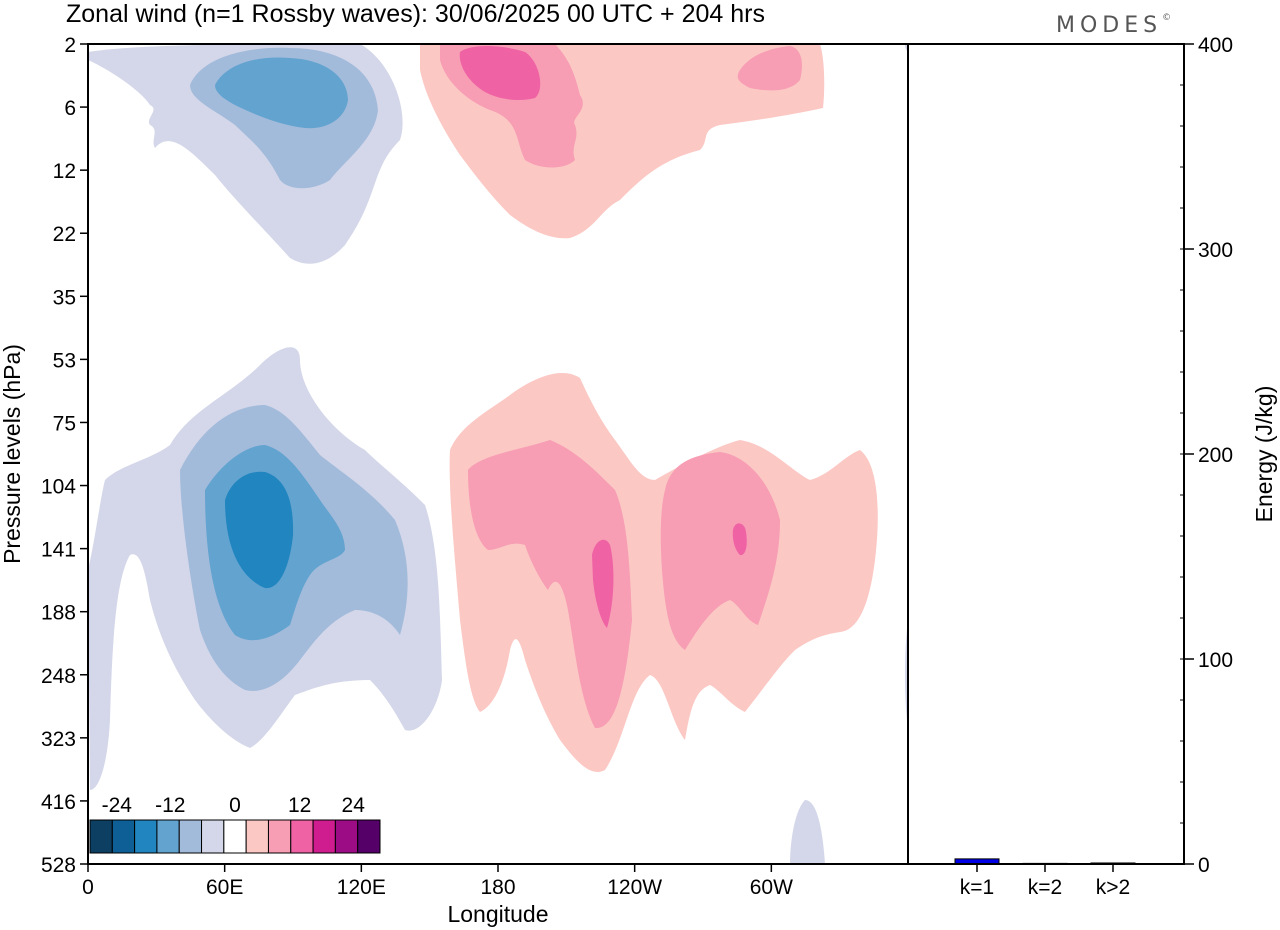 The width and height of the screenshot is (1280, 930). What do you see at coordinates (64, 234) in the screenshot?
I see `y-tick-label: 22` at bounding box center [64, 234].